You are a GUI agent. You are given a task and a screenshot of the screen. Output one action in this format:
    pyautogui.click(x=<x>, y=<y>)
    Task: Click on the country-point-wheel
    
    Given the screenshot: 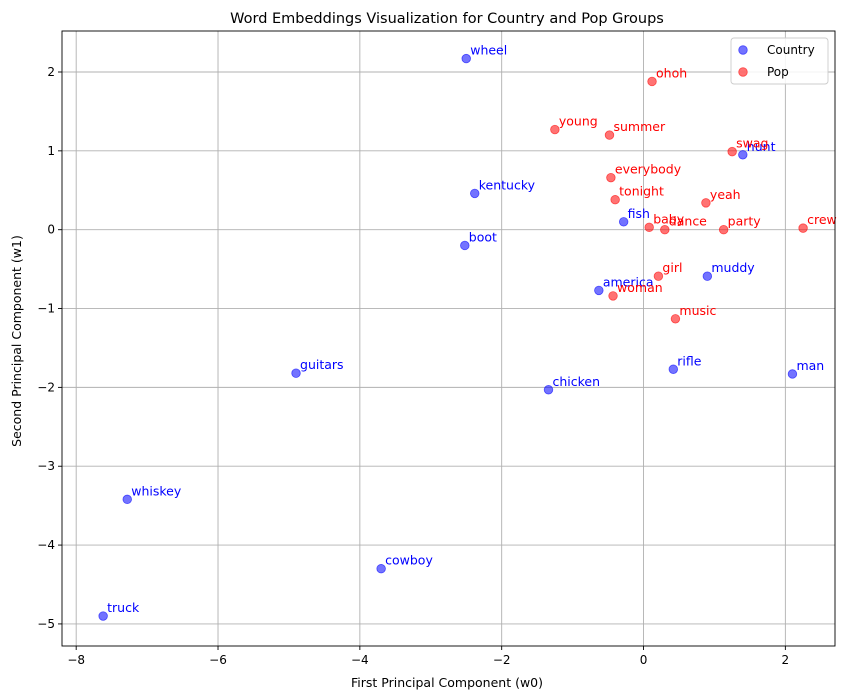 What is the action you would take?
    pyautogui.click(x=466, y=58)
    